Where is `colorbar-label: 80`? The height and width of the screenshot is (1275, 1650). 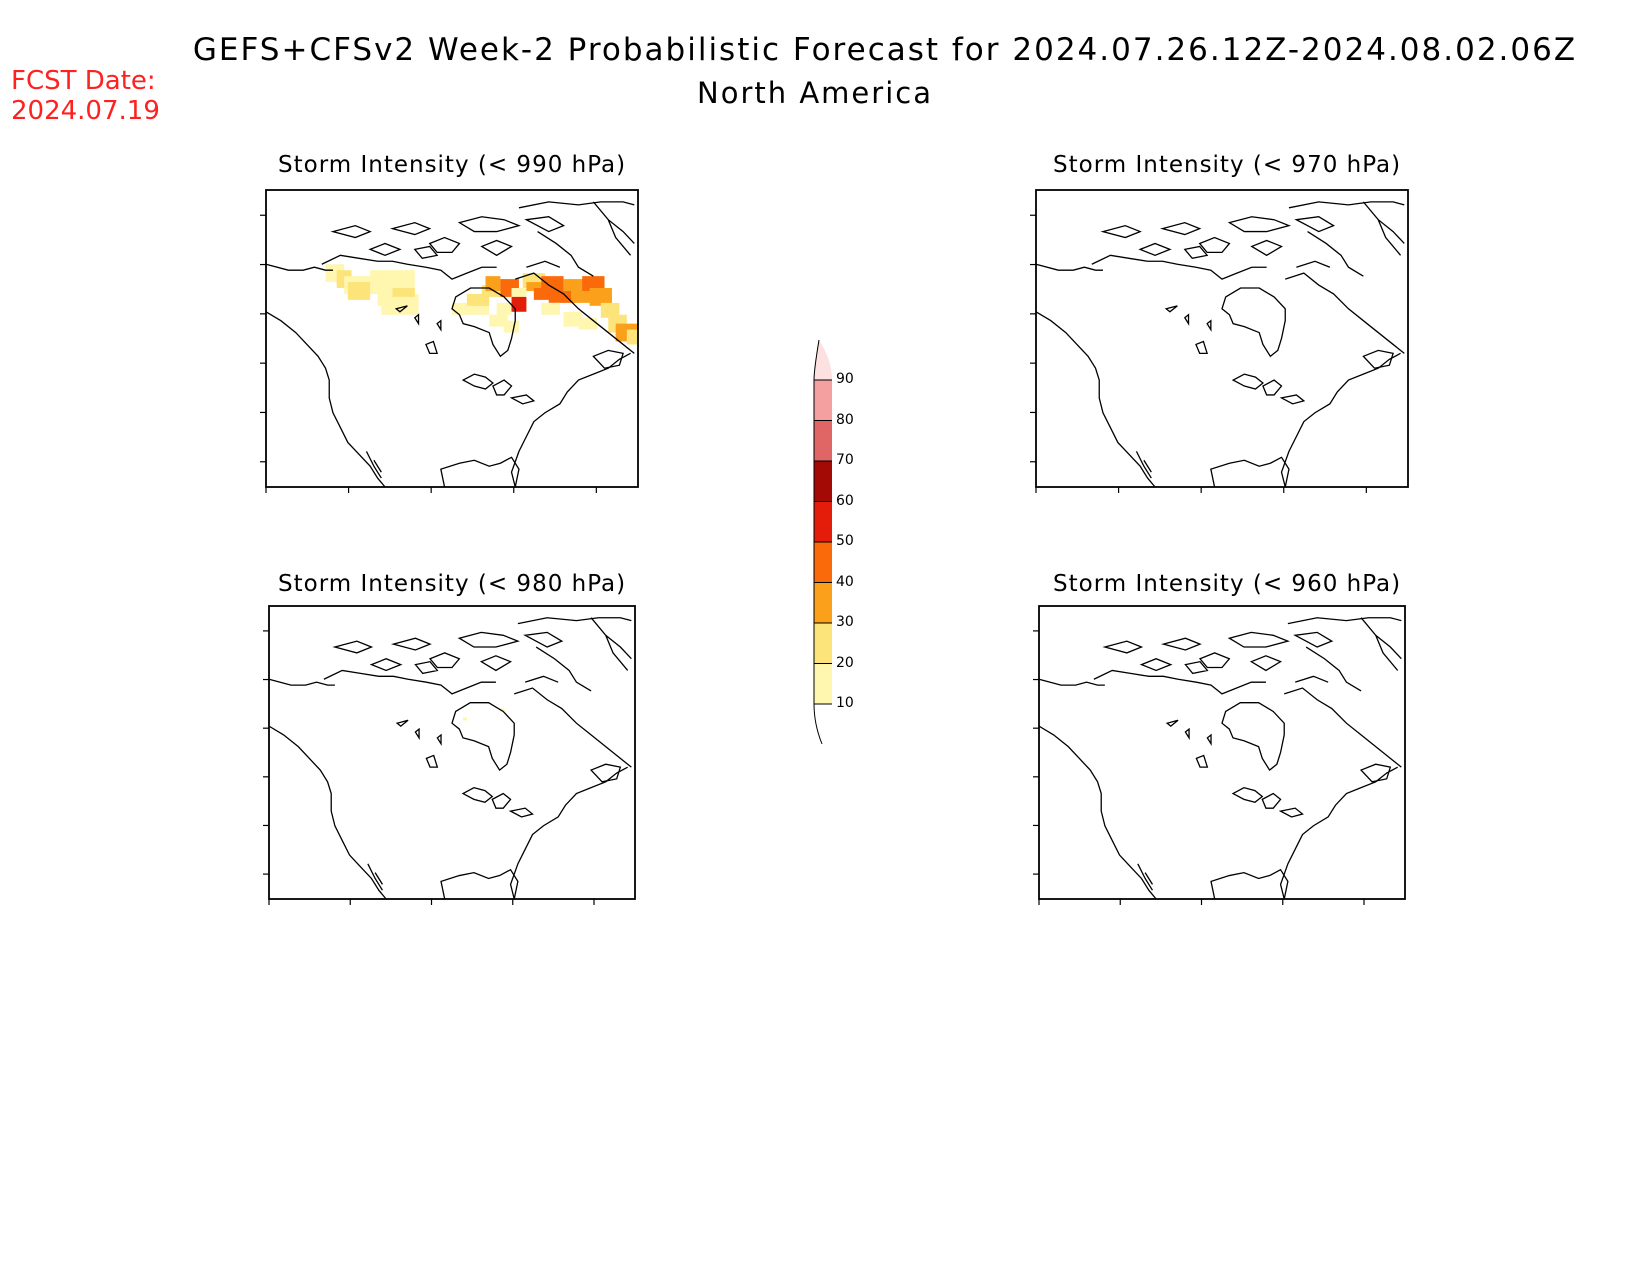 colorbar-label: 80 is located at coordinates (845, 419).